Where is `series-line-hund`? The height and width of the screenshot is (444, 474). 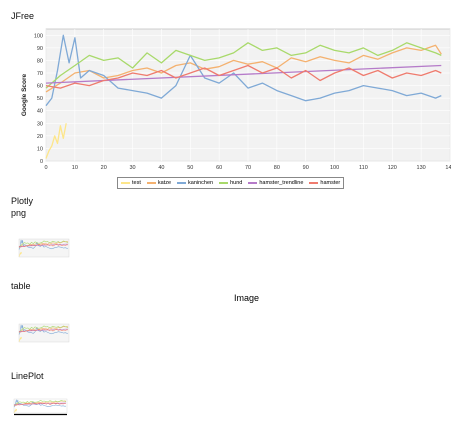
series-line-hund is located at coordinates (243, 65).